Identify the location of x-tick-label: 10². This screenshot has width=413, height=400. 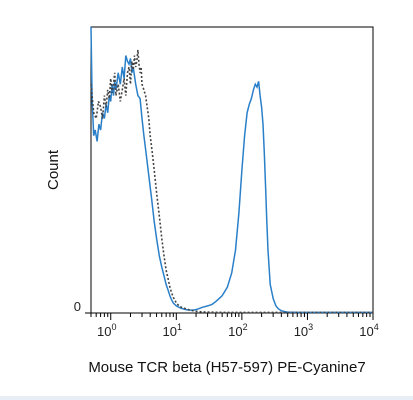
(237, 330).